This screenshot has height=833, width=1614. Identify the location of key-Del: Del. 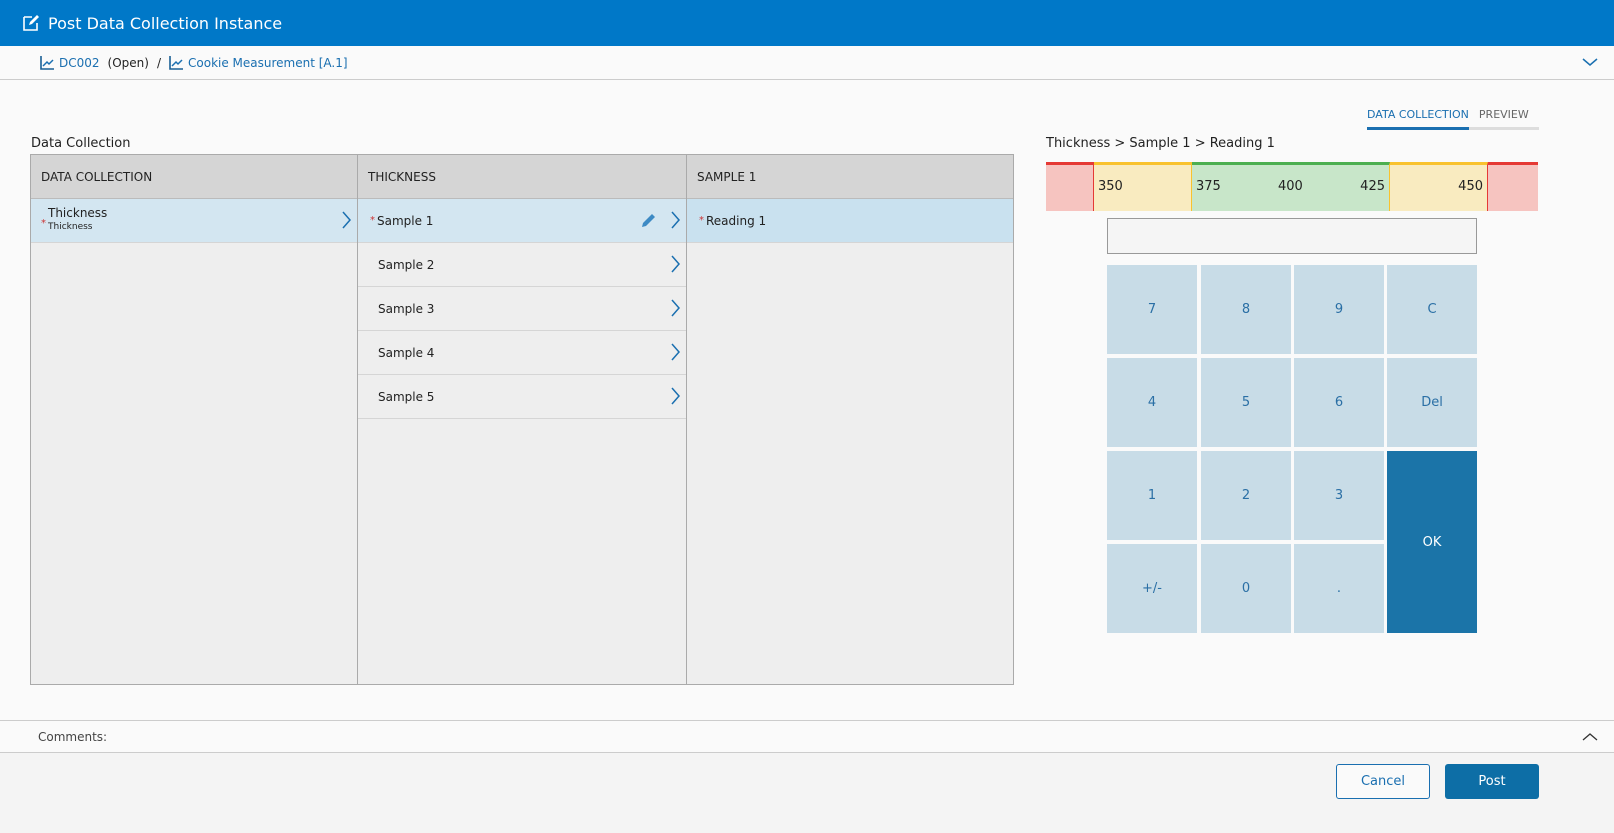
(1432, 402).